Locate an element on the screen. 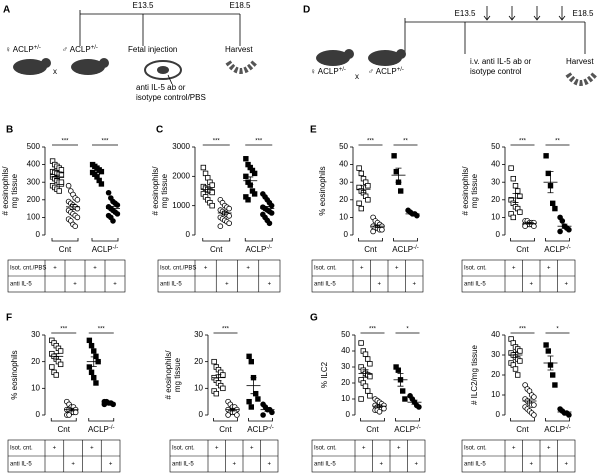 The image size is (600, 476). timepoint: E13.5 is located at coordinates (143, 5).